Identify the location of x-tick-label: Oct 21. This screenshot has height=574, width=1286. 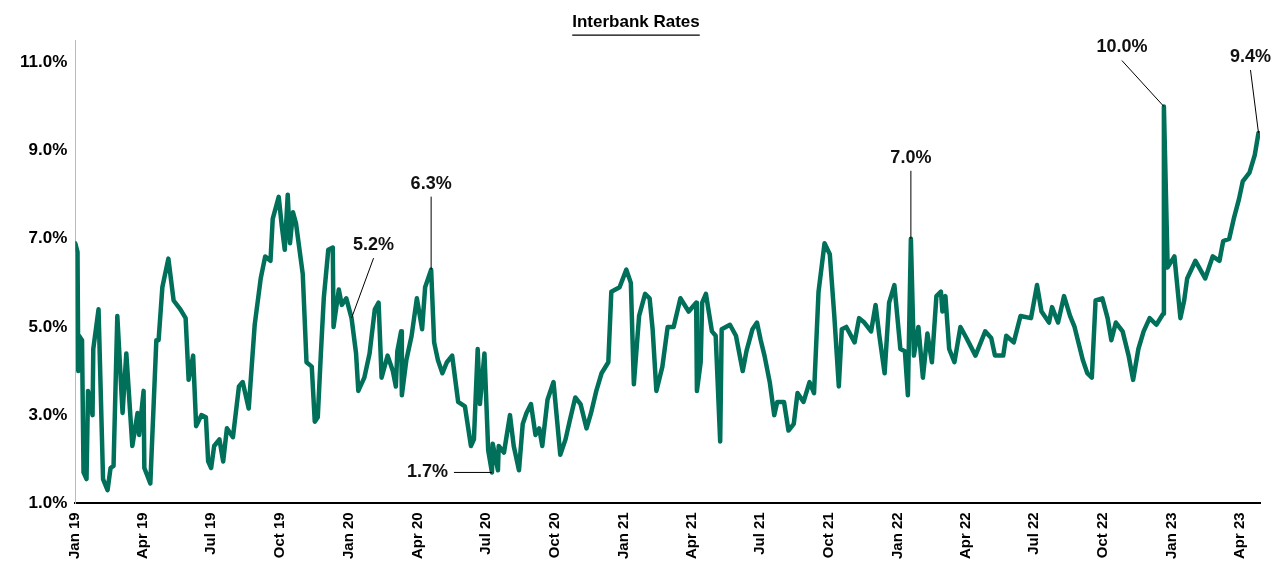
(828, 535).